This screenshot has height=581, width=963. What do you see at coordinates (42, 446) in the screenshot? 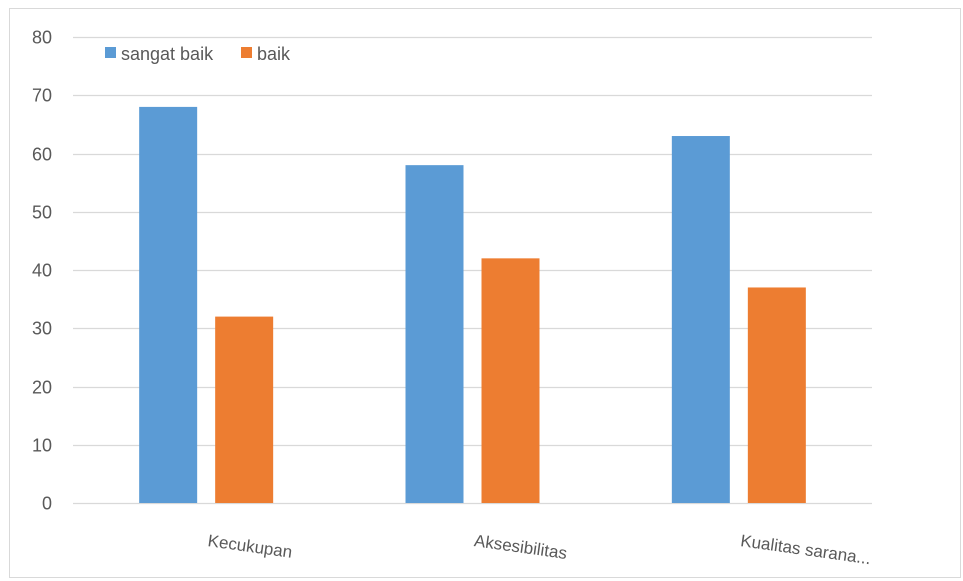
I see `y-tick-label: 10` at bounding box center [42, 446].